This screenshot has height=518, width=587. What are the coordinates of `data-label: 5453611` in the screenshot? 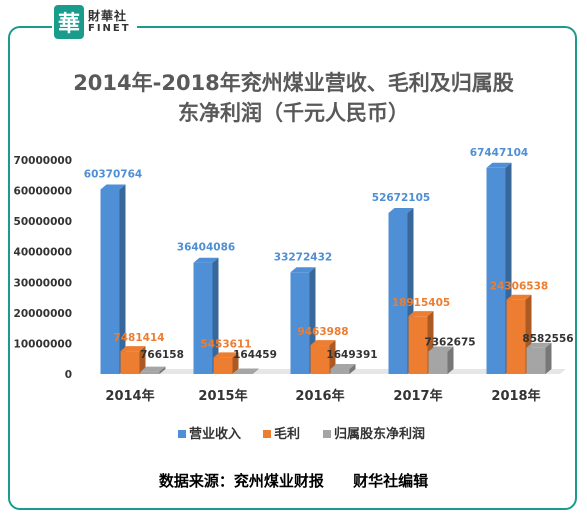 It's located at (225, 344).